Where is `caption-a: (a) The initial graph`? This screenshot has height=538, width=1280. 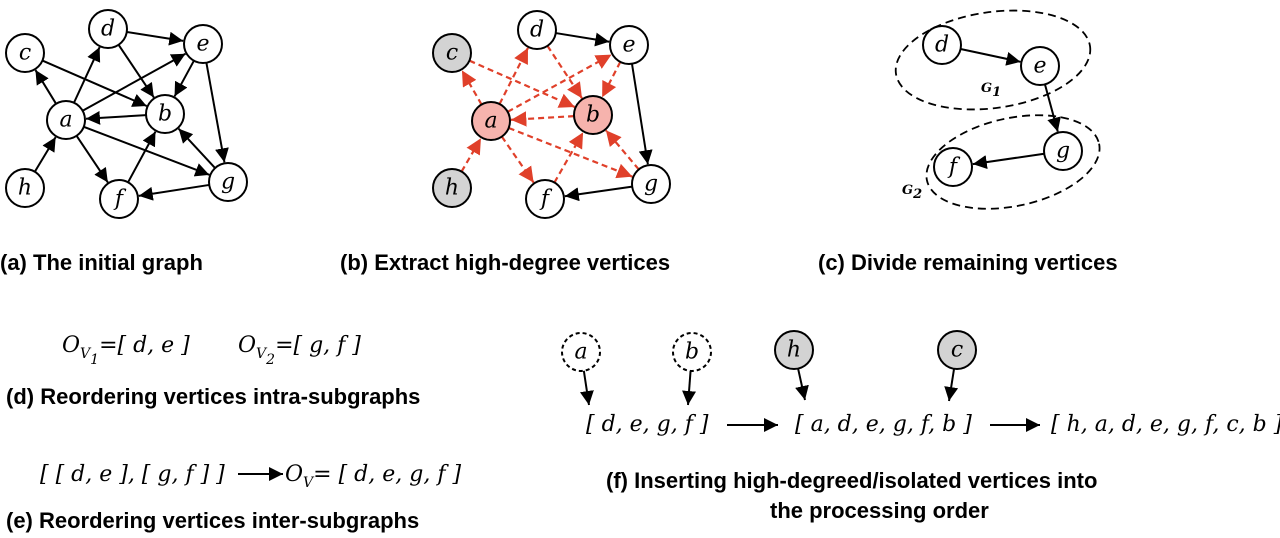 caption-a: (a) The initial graph is located at coordinates (101, 262).